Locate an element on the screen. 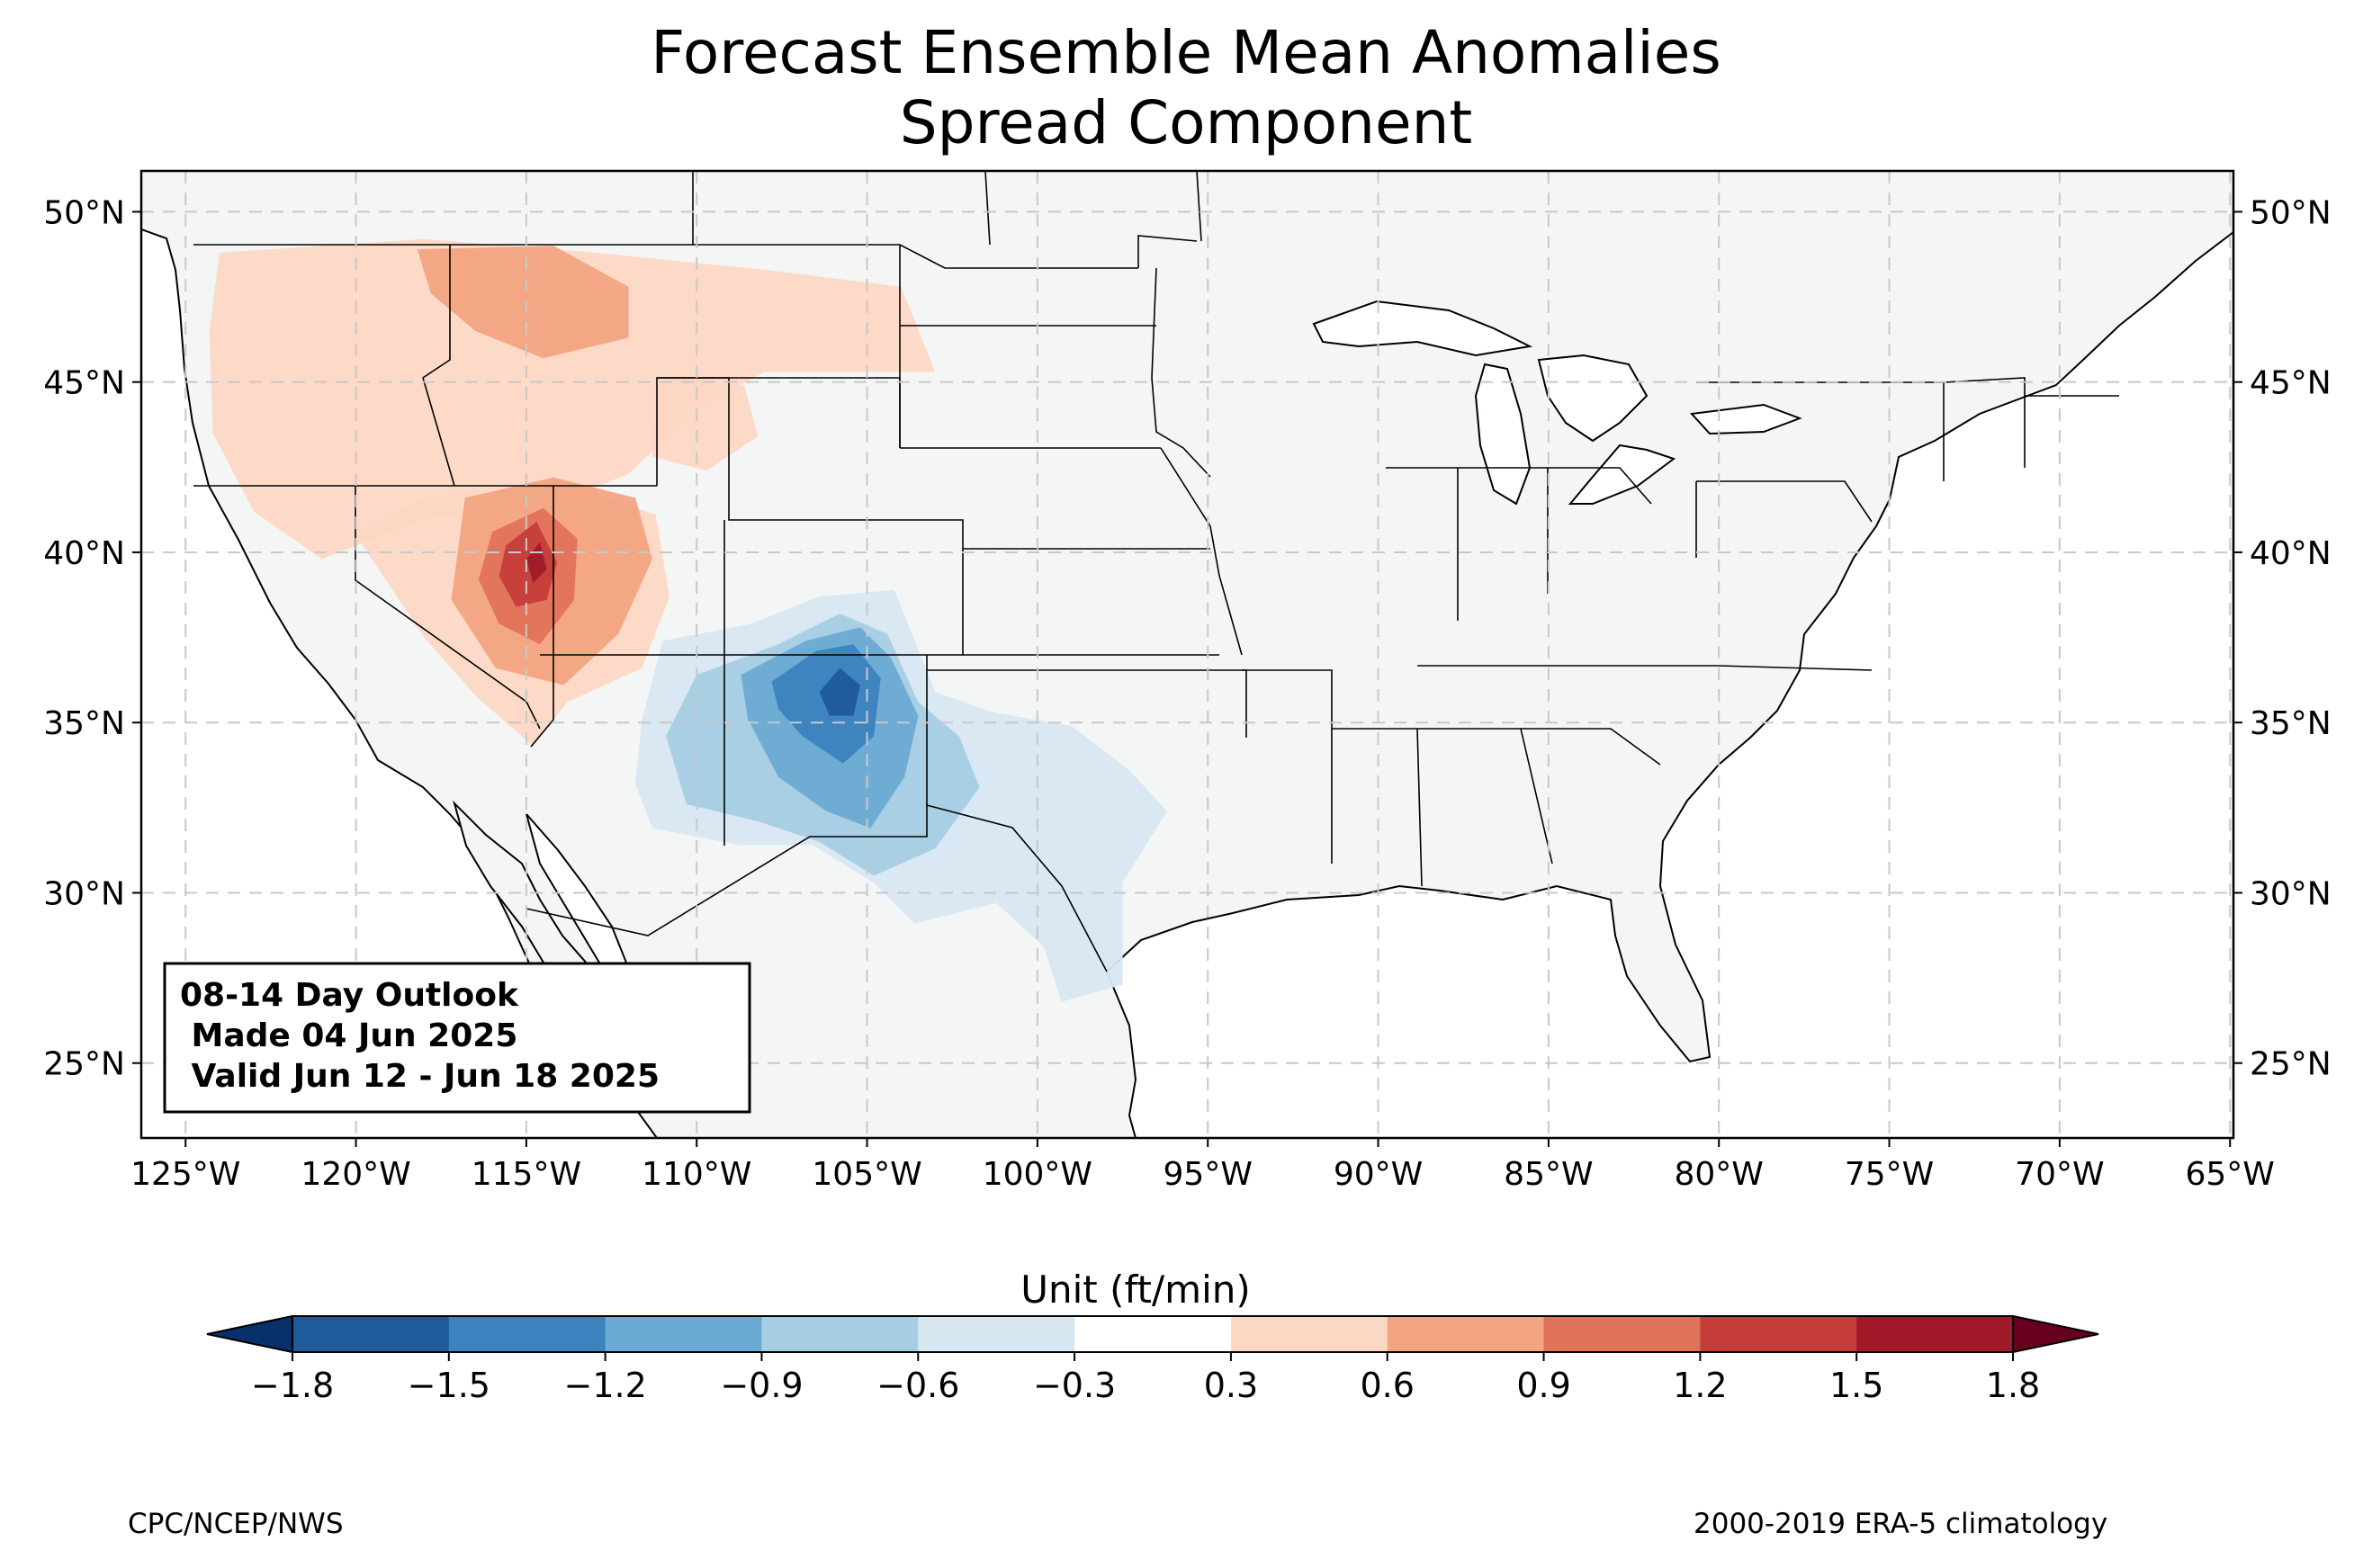 This screenshot has height=1568, width=2372. lon-label: 80°W is located at coordinates (1720, 1174).